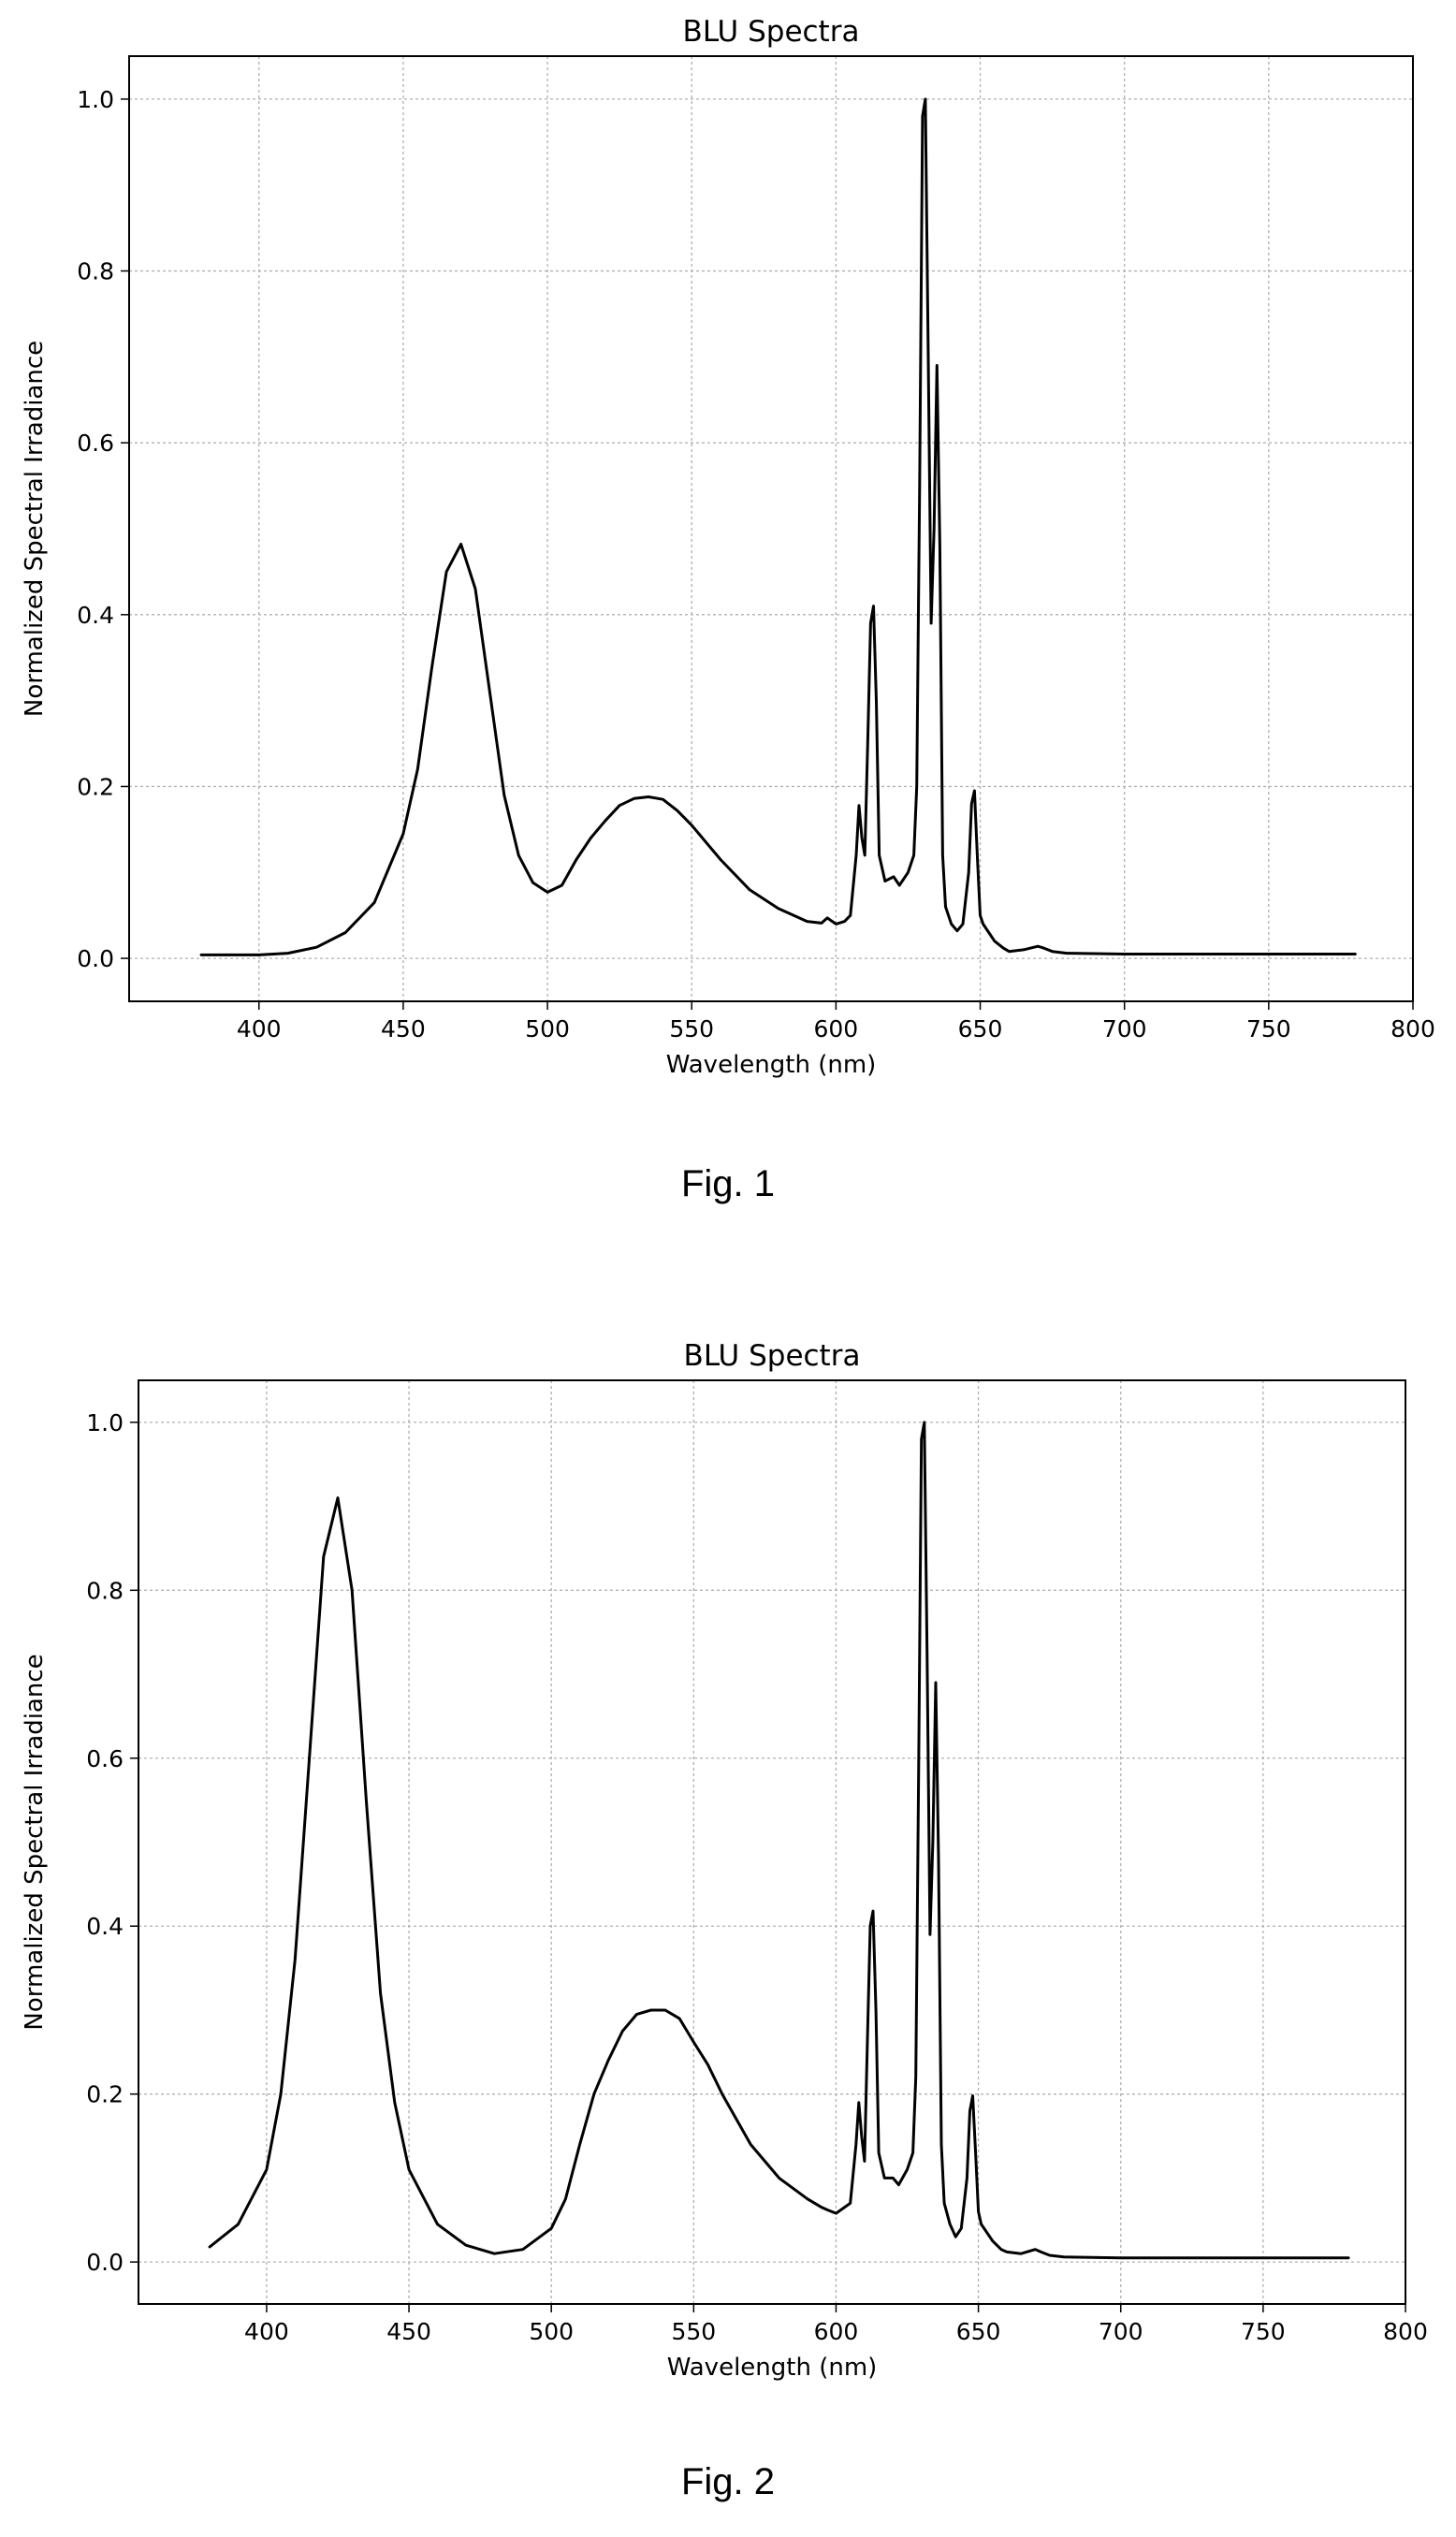 Image resolution: width=1456 pixels, height=2537 pixels. What do you see at coordinates (728, 1183) in the screenshot?
I see `figure-caption-1: Fig. 1` at bounding box center [728, 1183].